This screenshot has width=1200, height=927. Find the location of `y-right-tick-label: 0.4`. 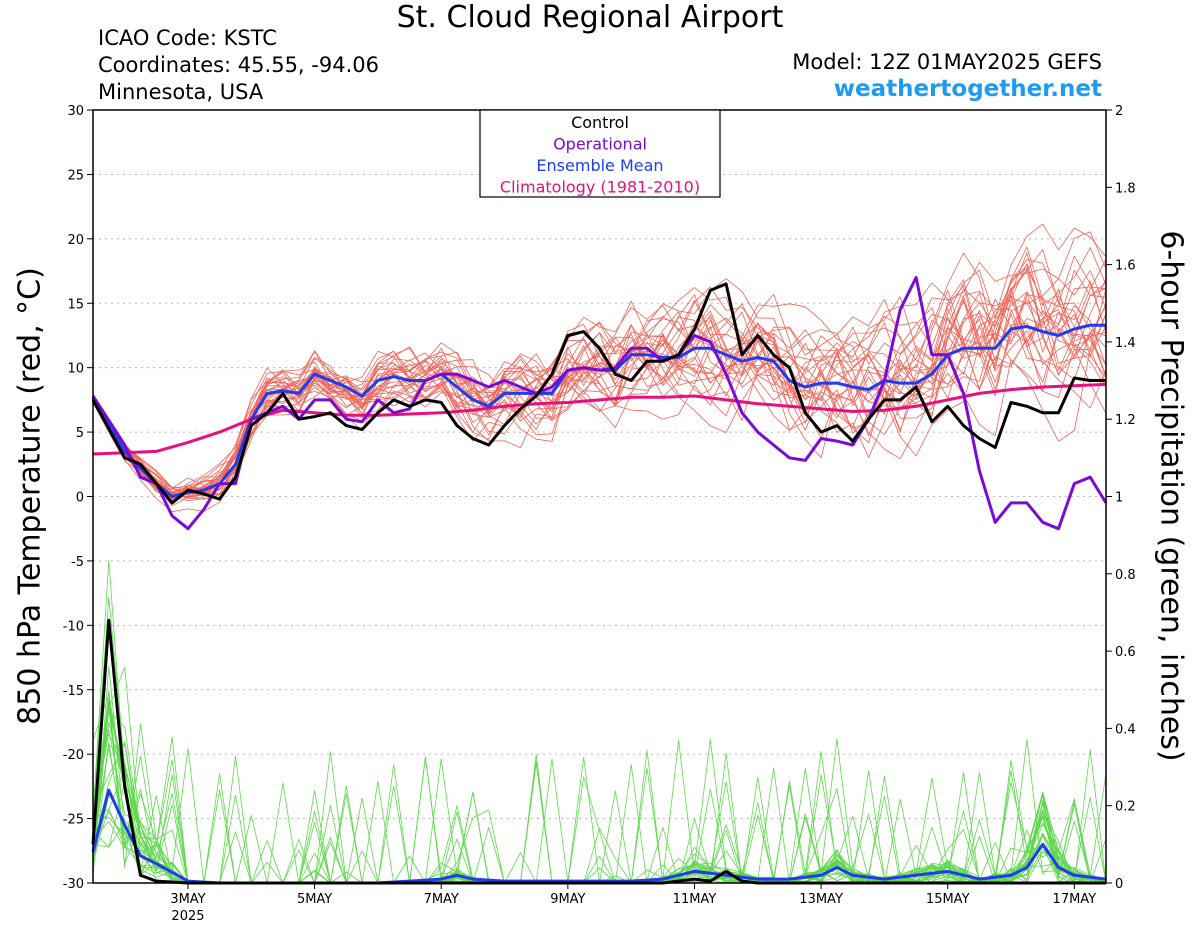

y-right-tick-label: 0.4 is located at coordinates (1125, 729).